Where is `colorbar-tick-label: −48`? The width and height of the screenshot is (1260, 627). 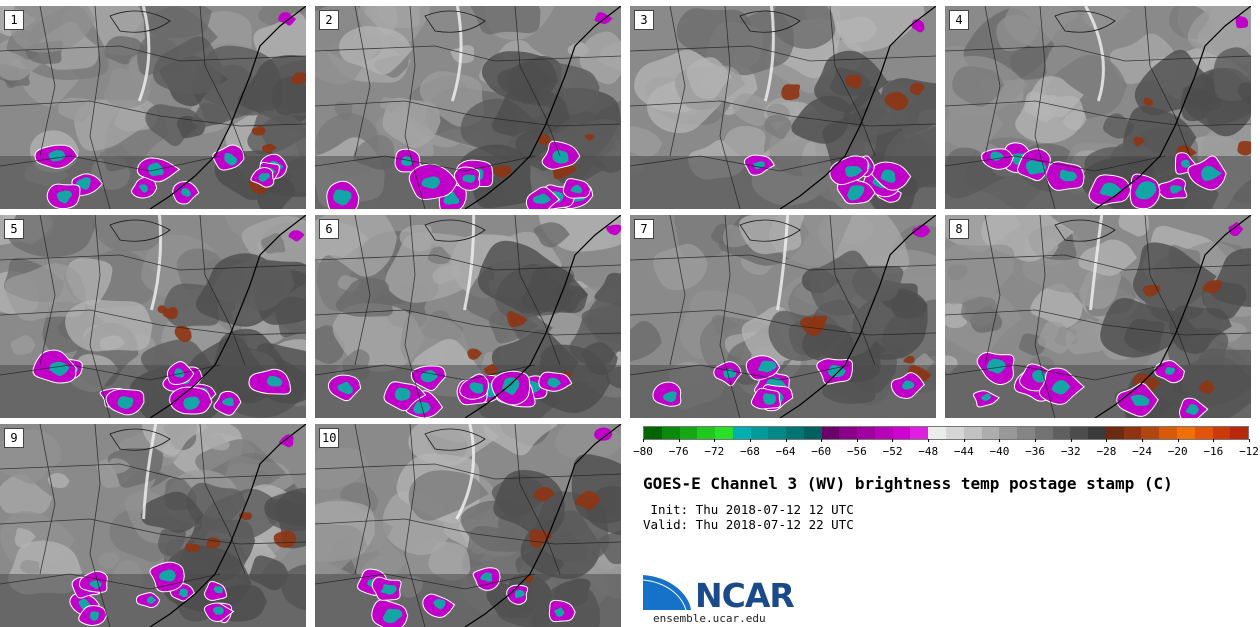
colorbar-tick-label: −48 is located at coordinates (928, 448).